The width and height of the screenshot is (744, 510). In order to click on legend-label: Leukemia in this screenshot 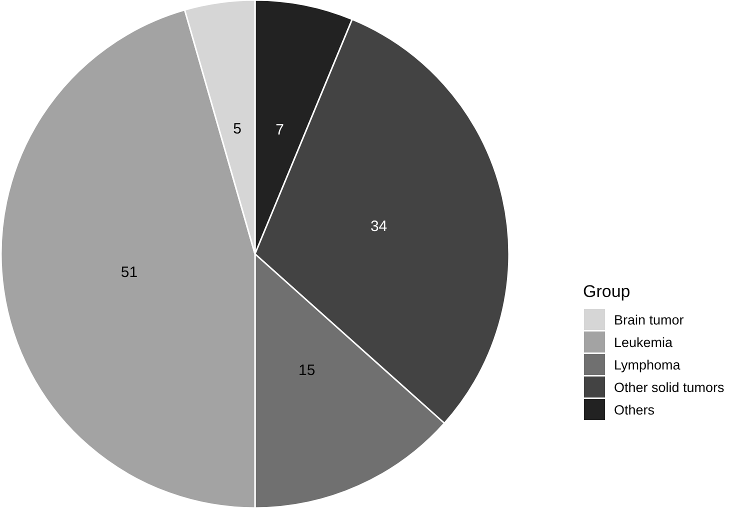, I will do `click(644, 342)`.